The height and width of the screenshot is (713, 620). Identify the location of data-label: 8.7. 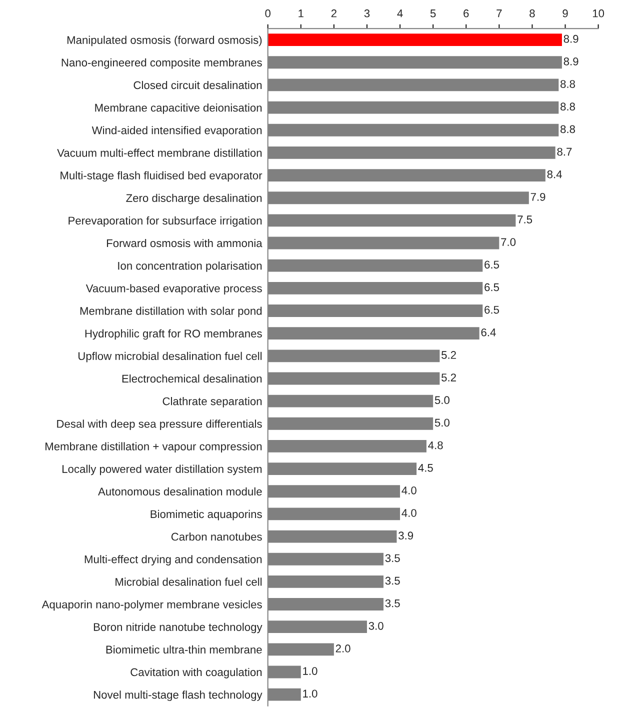
(564, 152).